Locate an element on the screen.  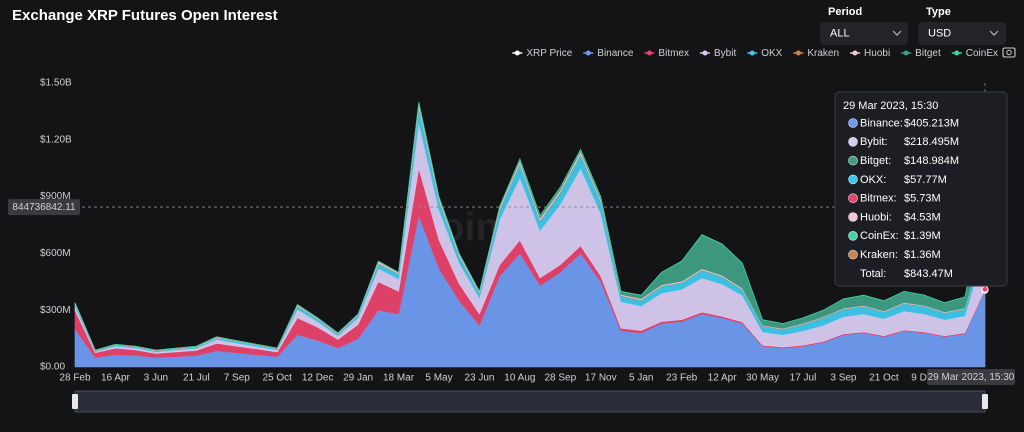
x-tick-label: 28 Feb is located at coordinates (75, 378).